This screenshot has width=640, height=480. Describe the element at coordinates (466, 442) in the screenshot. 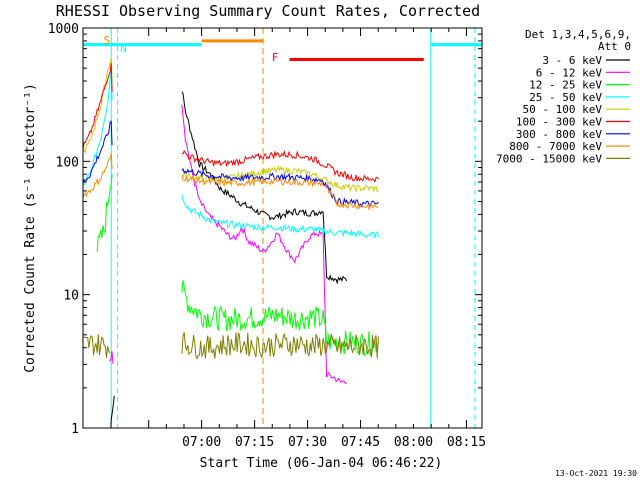

I see `x-tick-label: 08:15` at that location.